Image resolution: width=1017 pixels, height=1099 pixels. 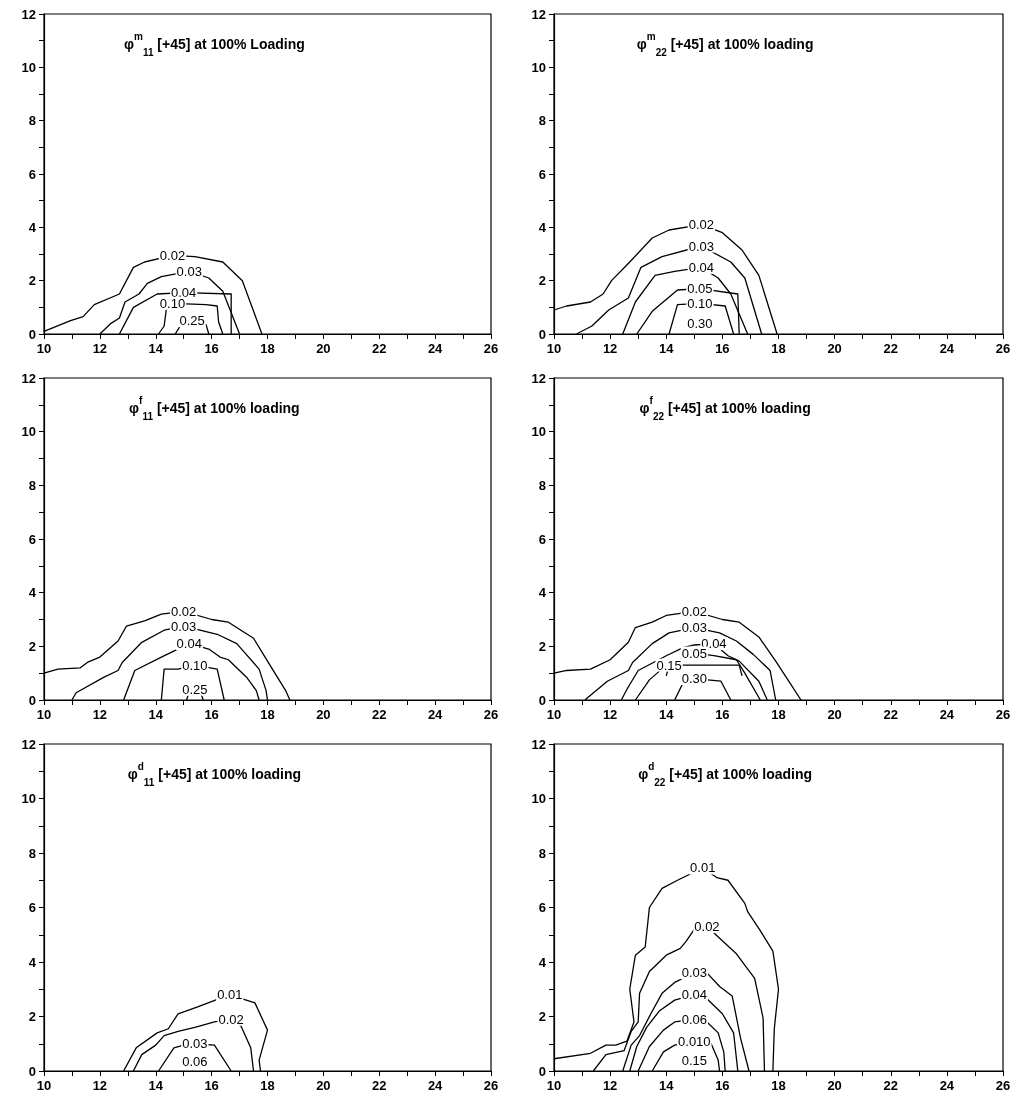 I want to click on annotation: 0.06, so click(x=195, y=1061).